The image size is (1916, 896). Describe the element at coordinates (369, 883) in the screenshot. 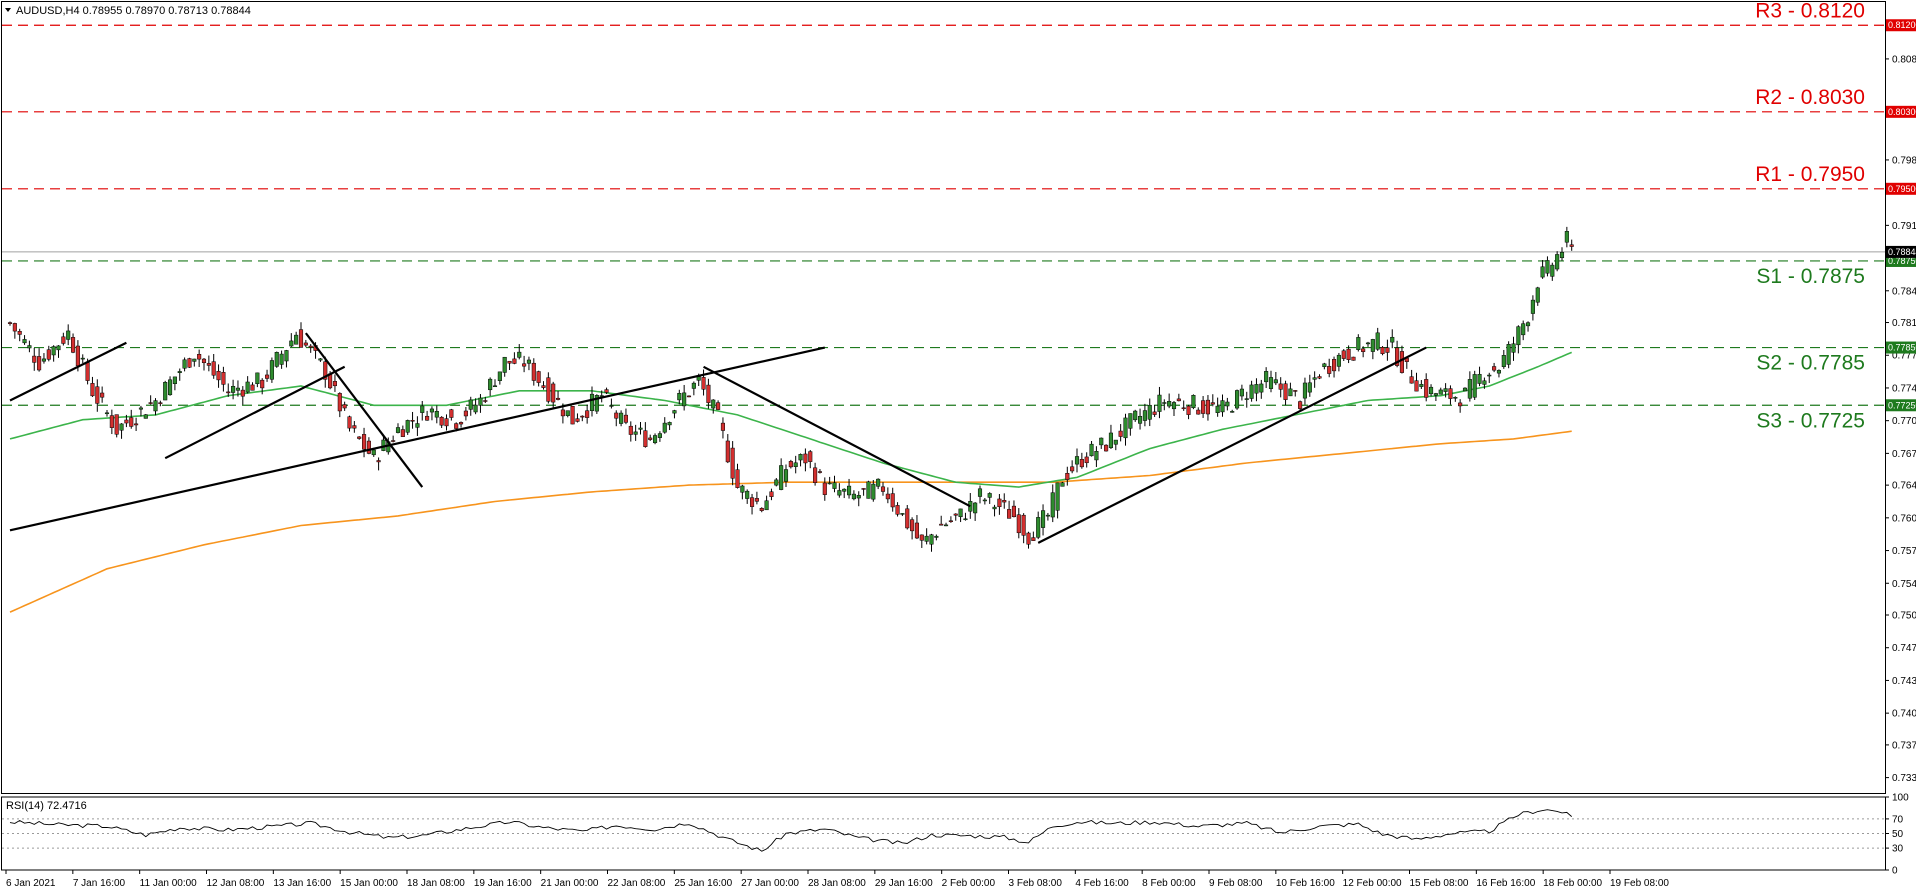

I see `time-tick-label: 15 Jan 00:00` at that location.